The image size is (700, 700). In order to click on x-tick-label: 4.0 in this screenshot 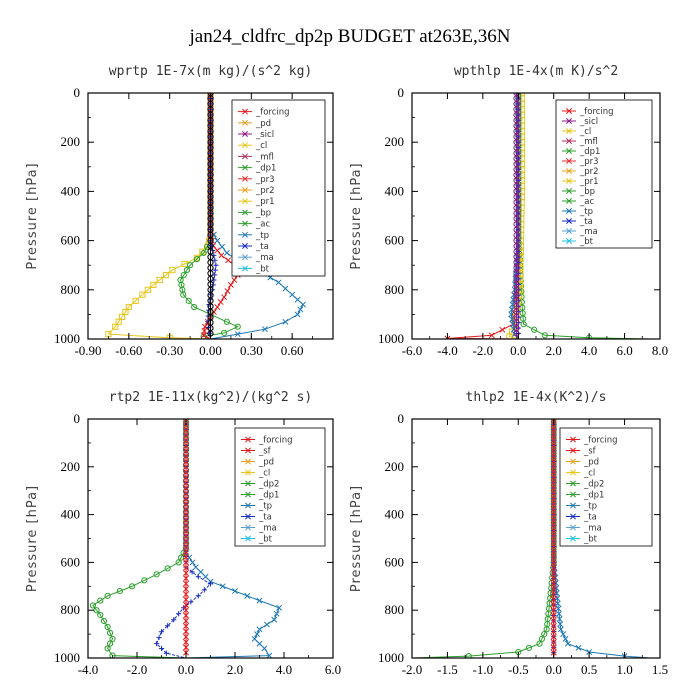, I will do `click(589, 350)`.